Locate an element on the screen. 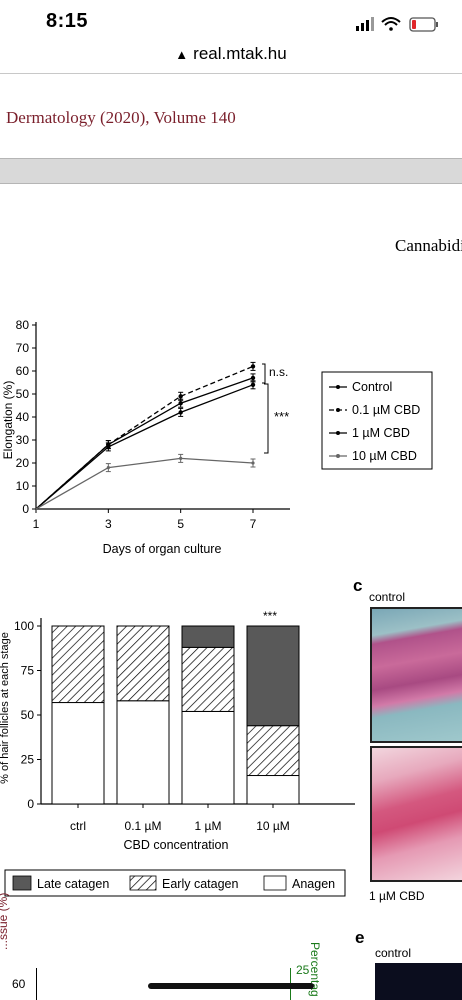  sig-label-b: *** is located at coordinates (270, 616).